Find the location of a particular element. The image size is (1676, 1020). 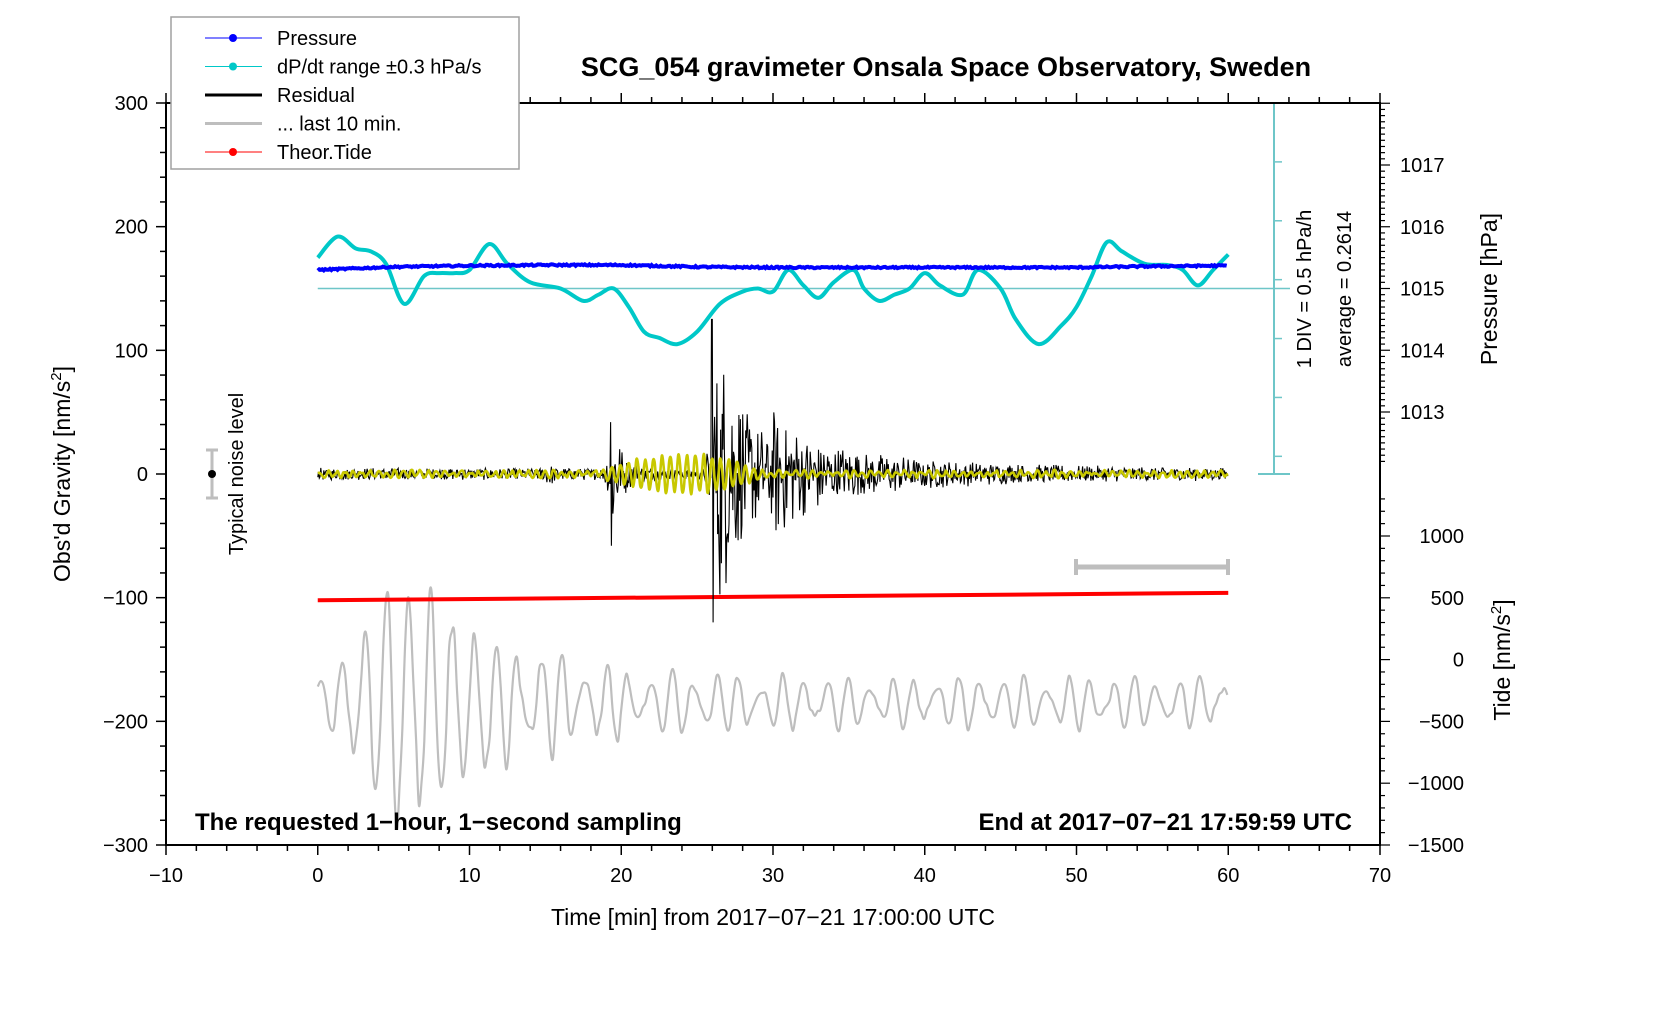

y-left-axis-title: Obs'd Gravity [nm/s2] is located at coordinates (61, 474).